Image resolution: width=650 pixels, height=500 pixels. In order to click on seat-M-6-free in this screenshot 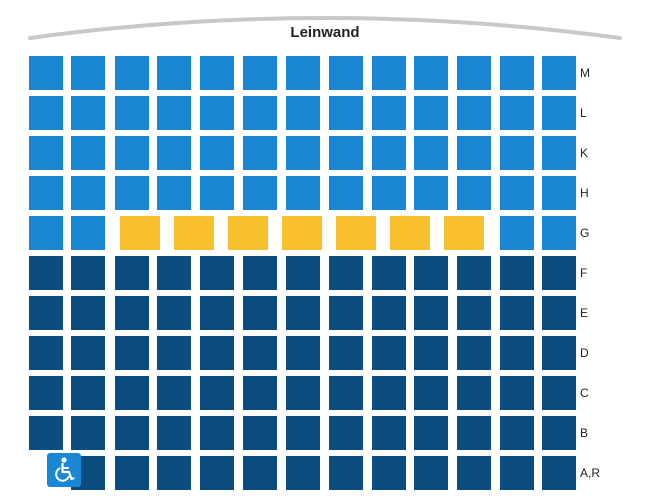, I will do `click(260, 73)`.